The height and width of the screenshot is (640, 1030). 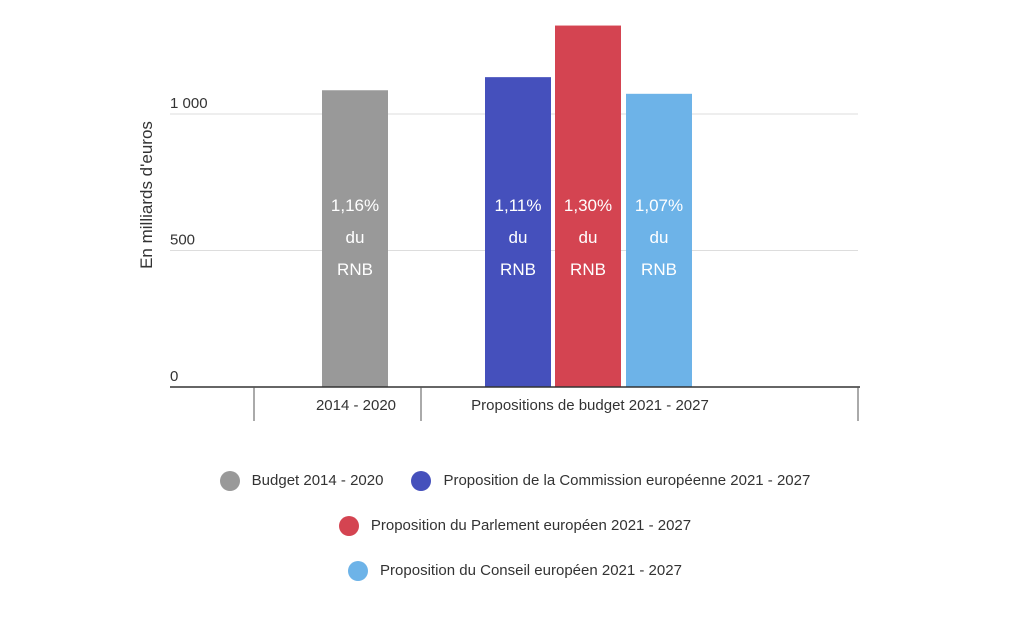 What do you see at coordinates (518, 205) in the screenshot?
I see `bar-data-label: 1,11%` at bounding box center [518, 205].